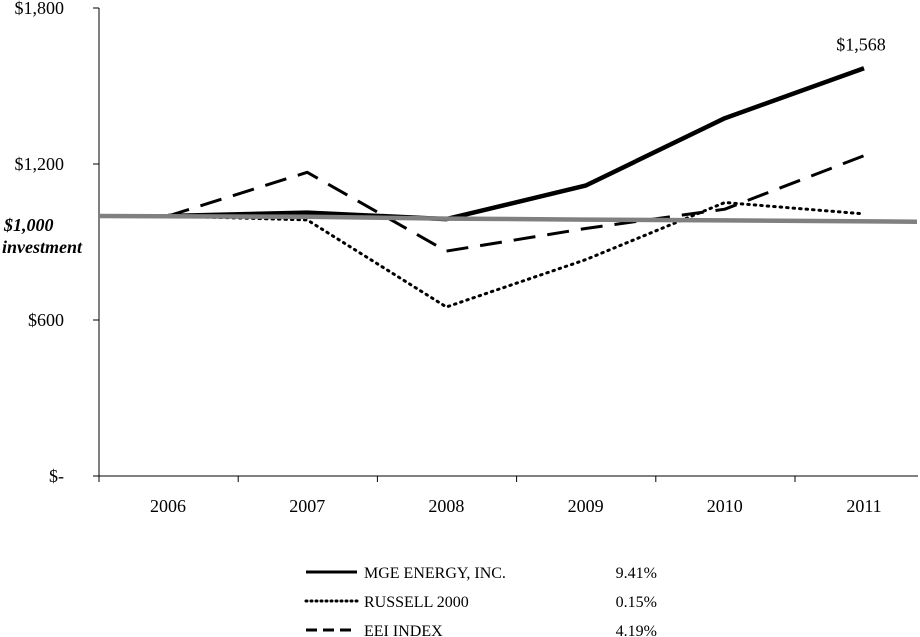 The width and height of the screenshot is (920, 637). What do you see at coordinates (508, 218) in the screenshot?
I see `series-line-baseline` at bounding box center [508, 218].